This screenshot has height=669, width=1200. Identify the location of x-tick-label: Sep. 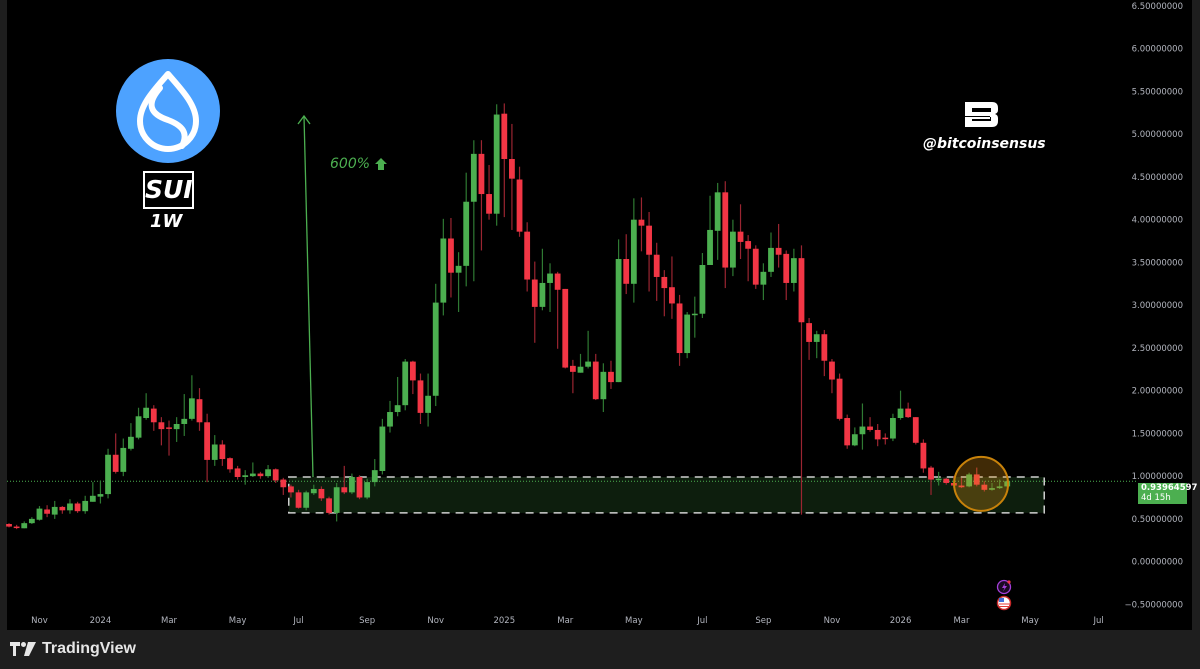
(763, 621).